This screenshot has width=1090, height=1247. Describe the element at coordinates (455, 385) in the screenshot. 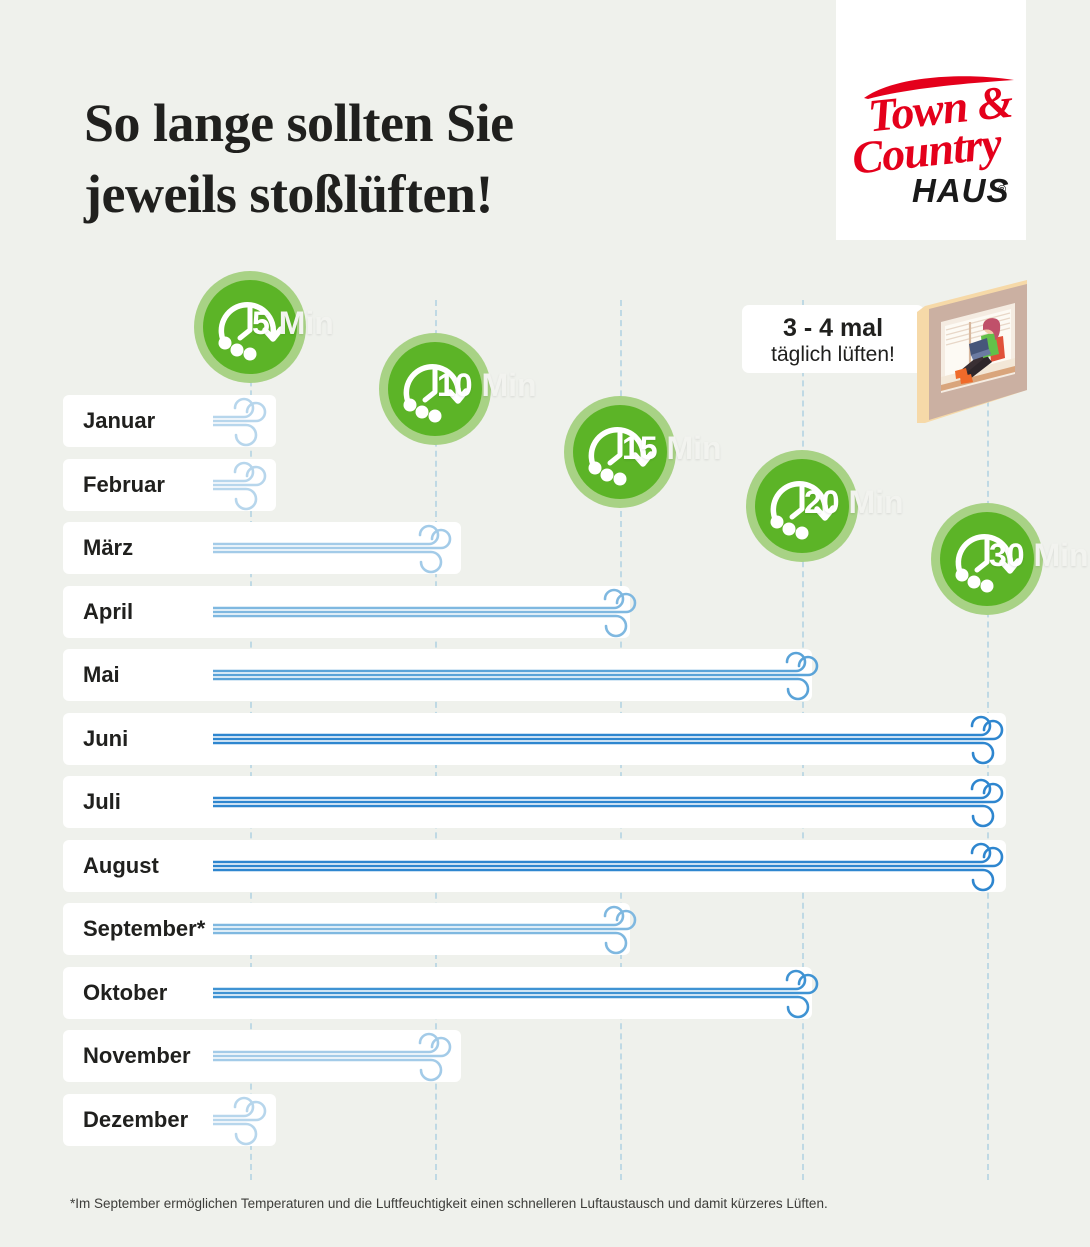

I see `badge-value: 10` at that location.